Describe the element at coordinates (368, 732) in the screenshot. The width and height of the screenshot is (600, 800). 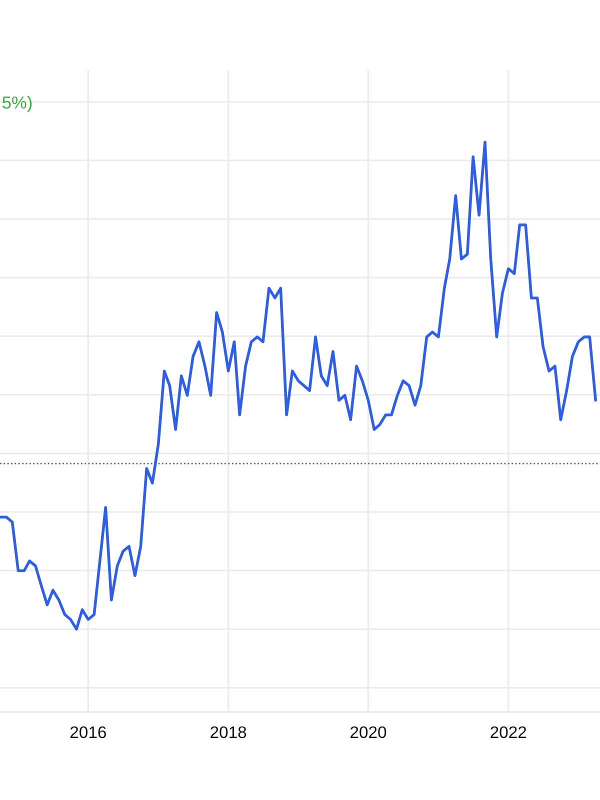
I see `x-tick-label: 2020` at that location.